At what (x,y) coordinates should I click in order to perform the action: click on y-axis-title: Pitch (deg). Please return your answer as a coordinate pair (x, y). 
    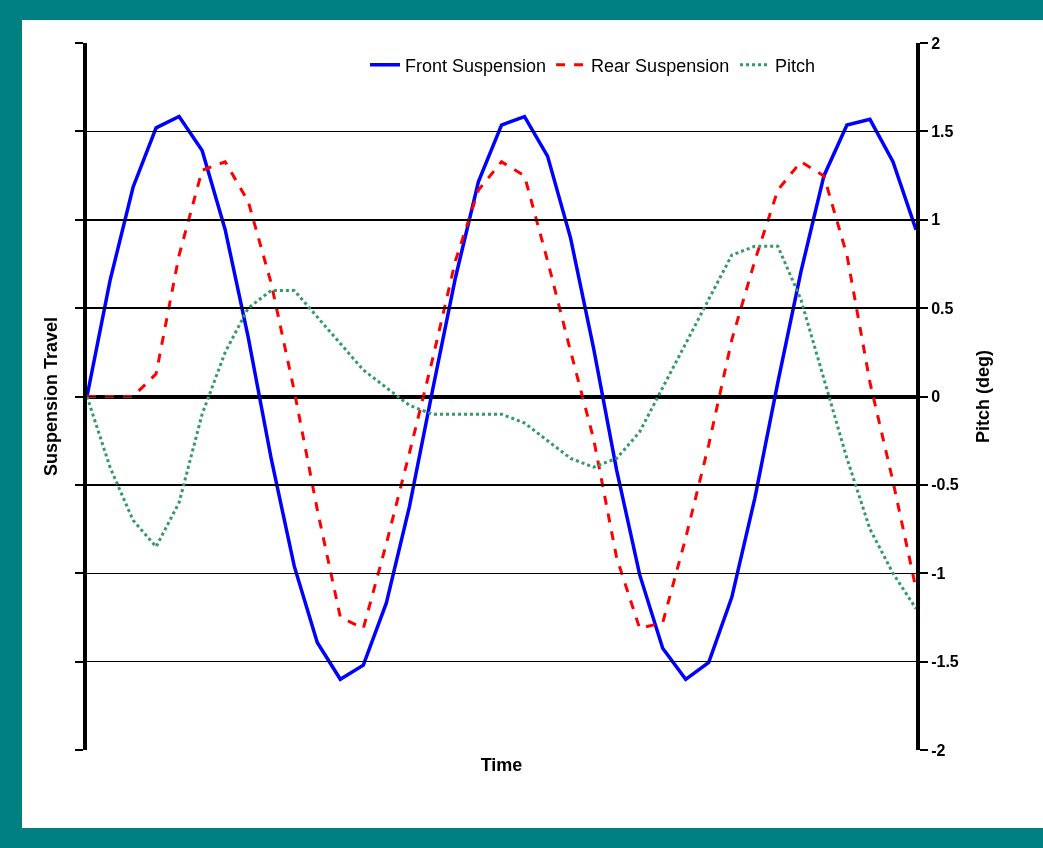
    Looking at the image, I should click on (983, 396).